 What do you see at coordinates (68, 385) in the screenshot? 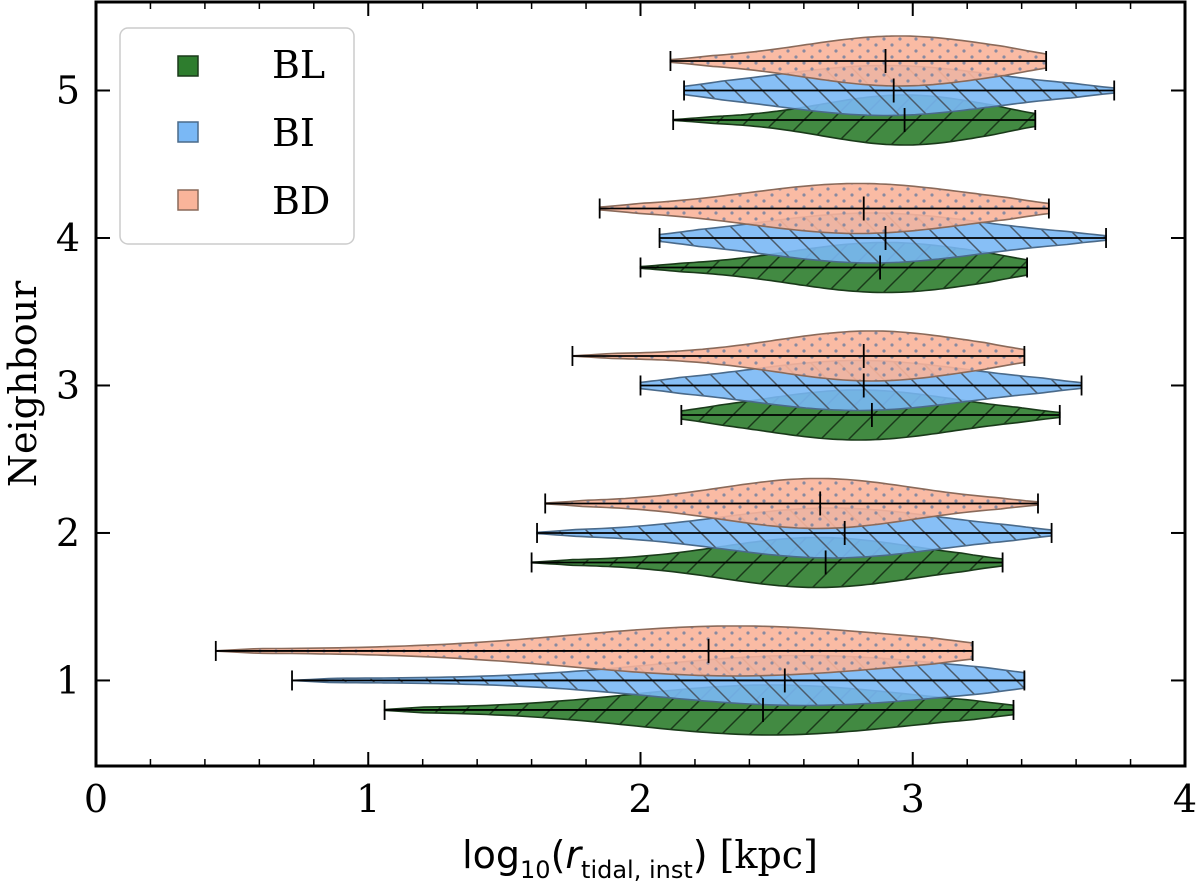
I see `y-tick-label: 3` at bounding box center [68, 385].